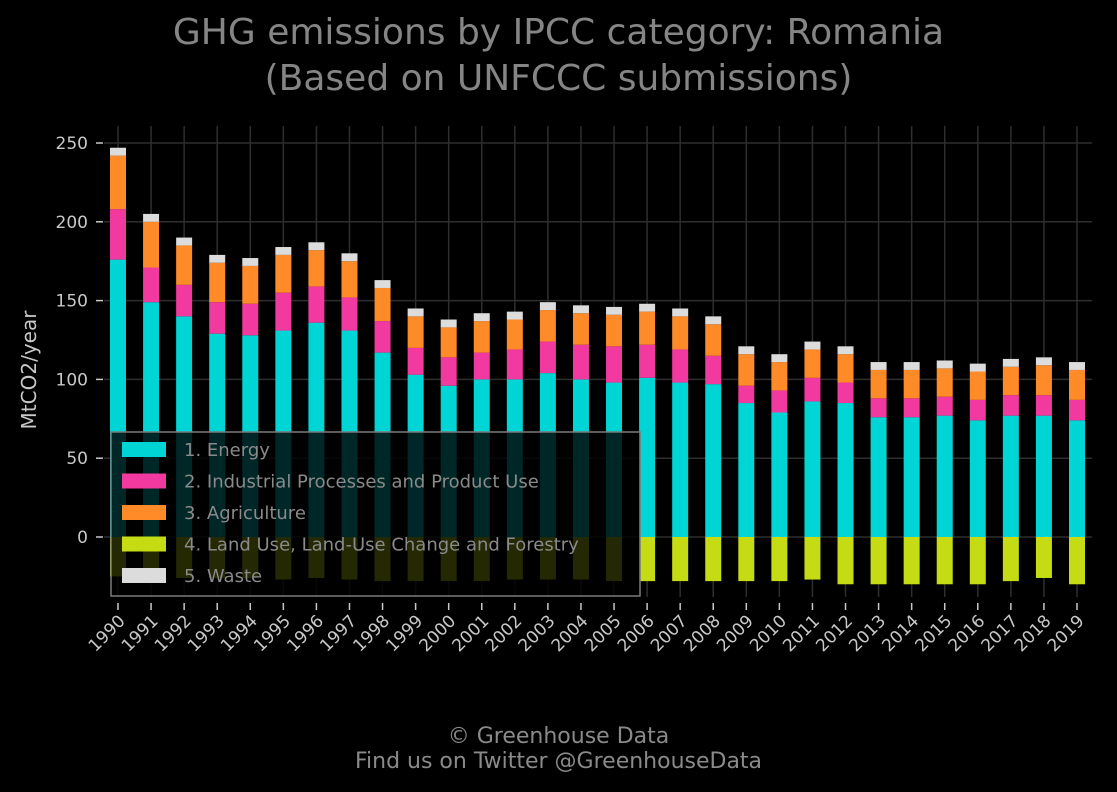 The height and width of the screenshot is (792, 1117). Describe the element at coordinates (72, 223) in the screenshot. I see `y-tick-label: 200` at that location.